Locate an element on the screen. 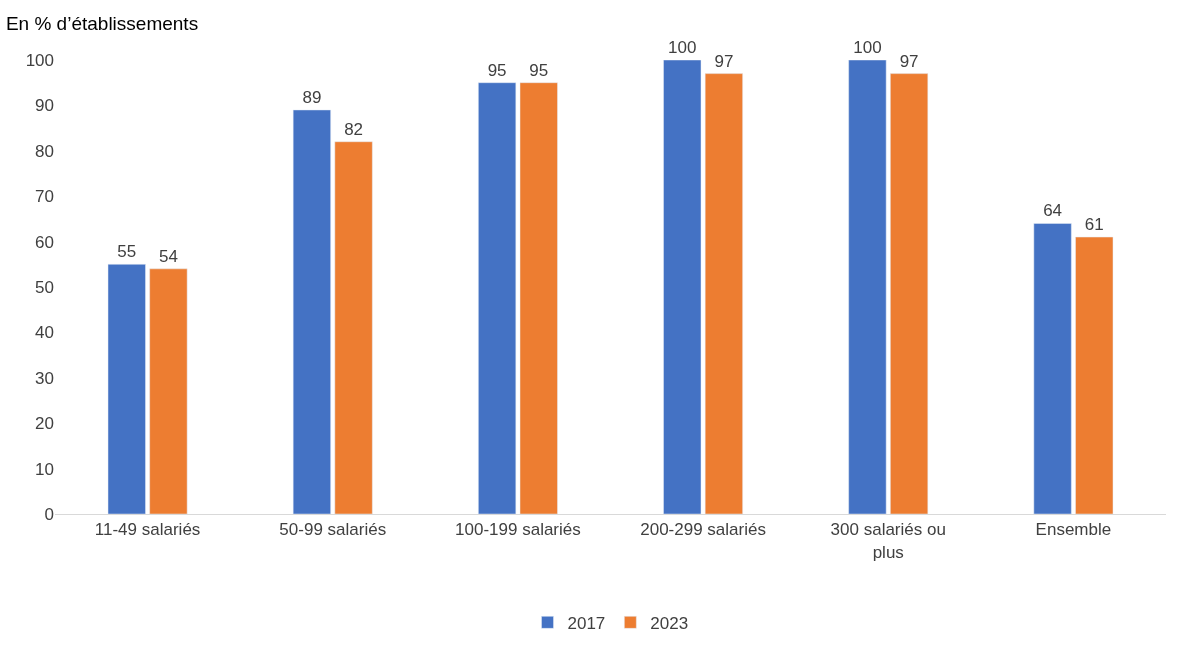  x-tick-label: Ensemble is located at coordinates (1073, 530).